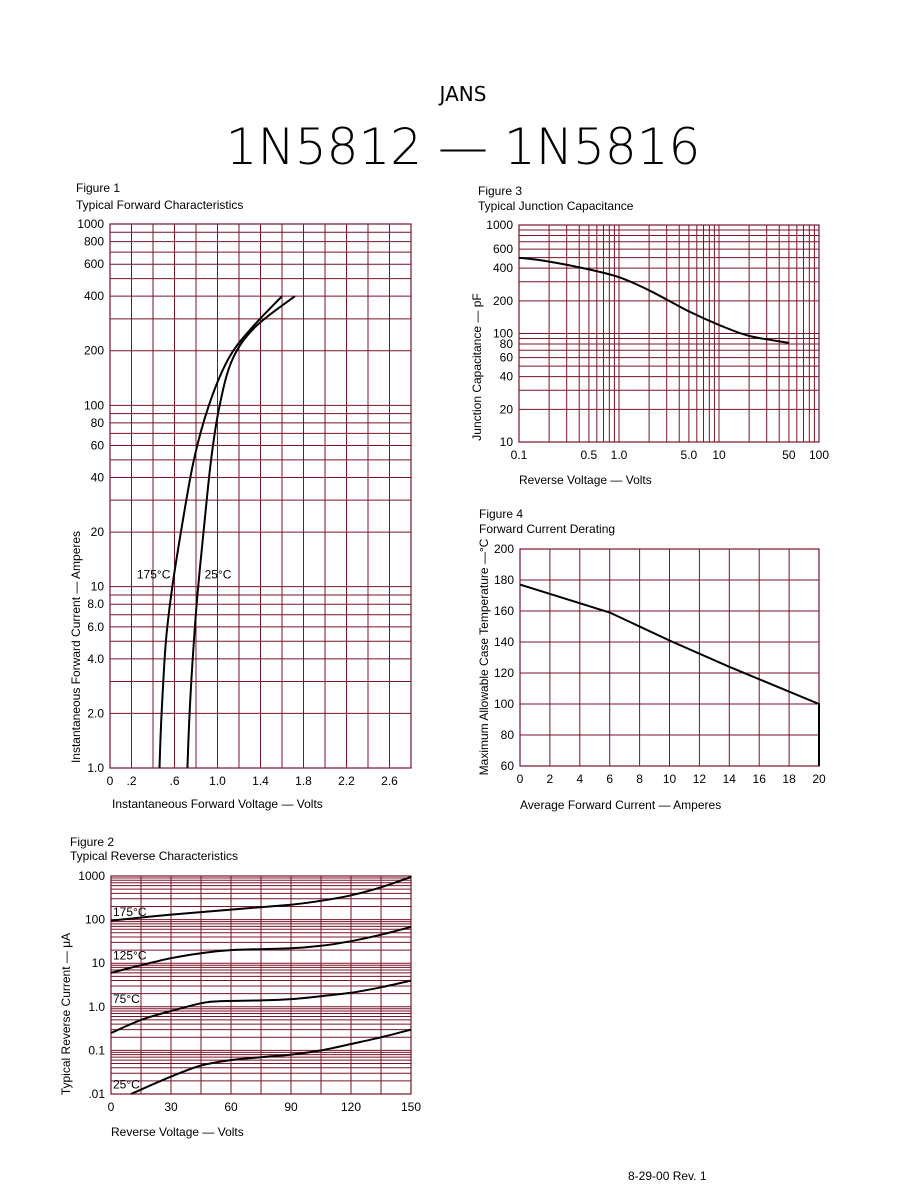 The height and width of the screenshot is (1188, 918). Describe the element at coordinates (609, 779) in the screenshot. I see `fig4-x-tick-label: 6` at that location.